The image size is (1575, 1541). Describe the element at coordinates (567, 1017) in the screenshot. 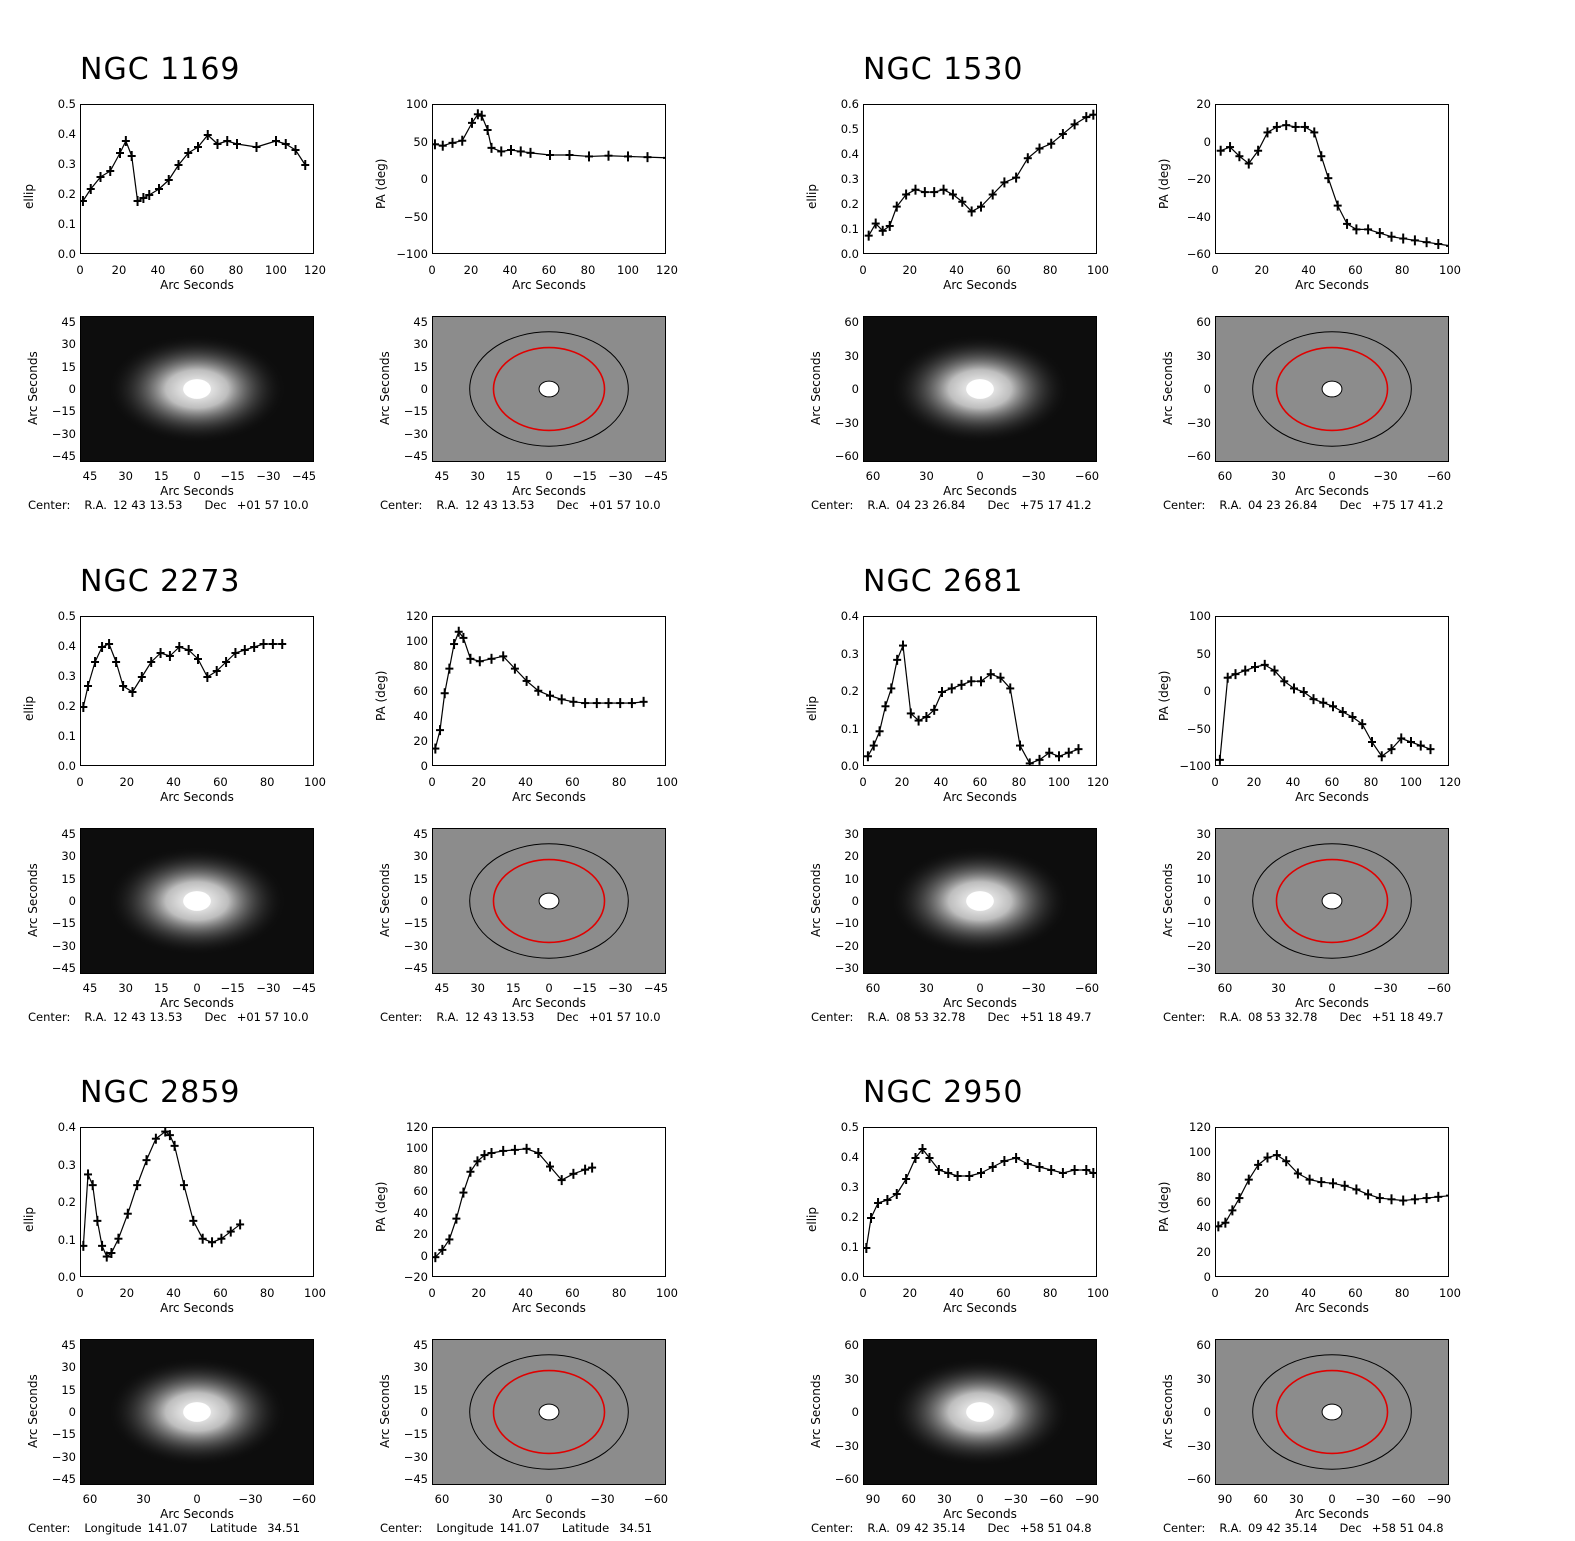

I see `center-part: Dec` at that location.